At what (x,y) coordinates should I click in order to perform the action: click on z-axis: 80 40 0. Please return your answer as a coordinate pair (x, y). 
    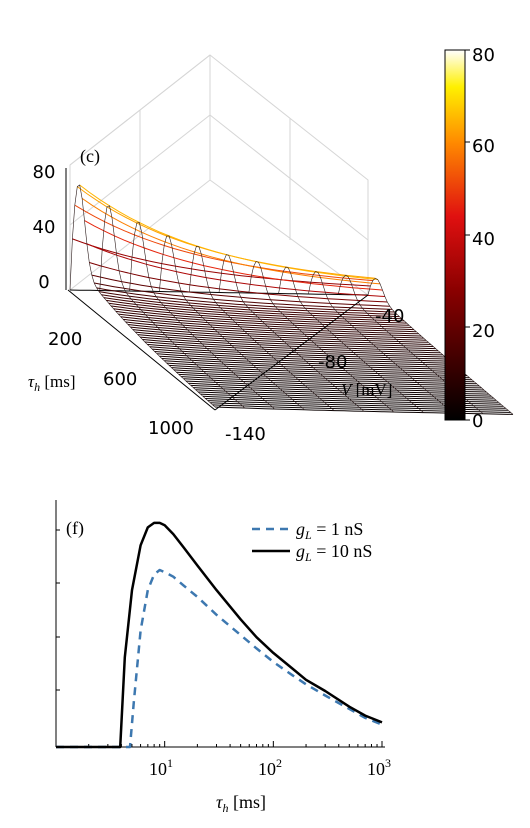
    Looking at the image, I should click on (50, 227).